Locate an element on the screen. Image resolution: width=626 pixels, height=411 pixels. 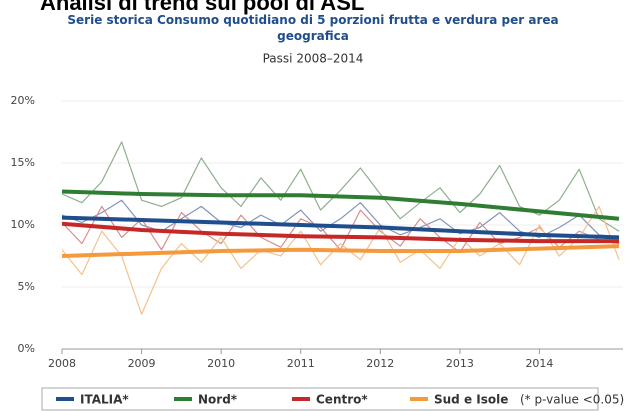
legend-box is located at coordinates (320, 399).